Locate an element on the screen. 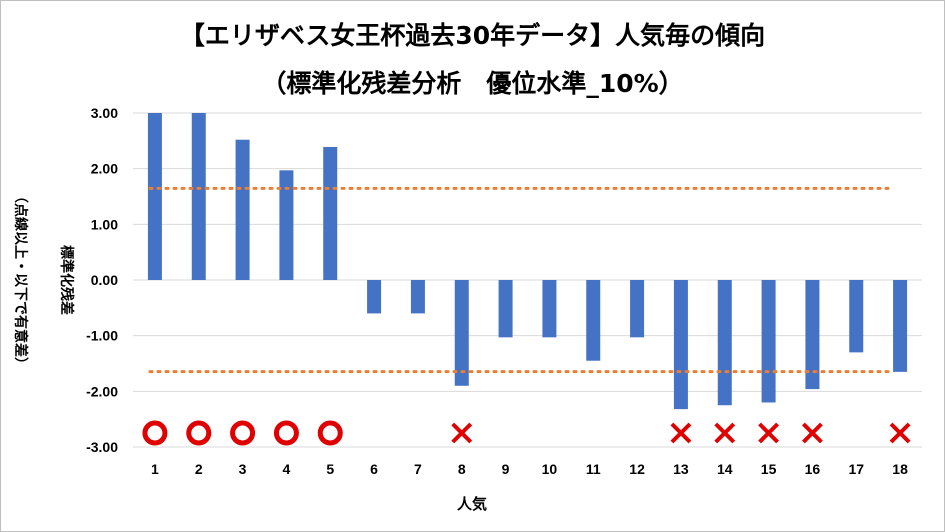 The width and height of the screenshot is (945, 532). x-tick-label: 14 is located at coordinates (725, 469).